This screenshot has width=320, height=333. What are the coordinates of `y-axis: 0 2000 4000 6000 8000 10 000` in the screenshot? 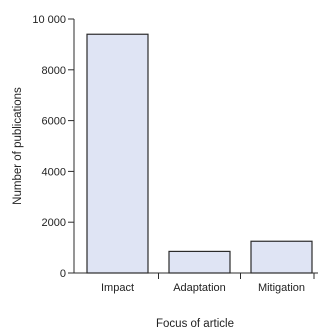 It's located at (53, 147).